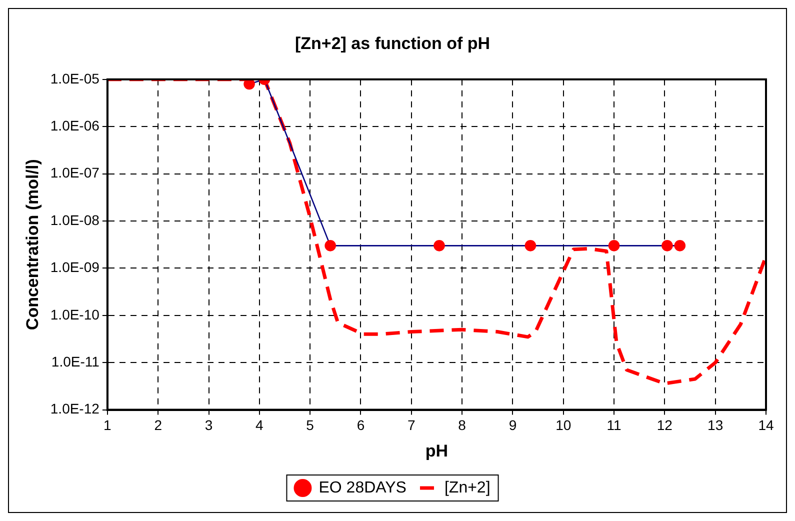 This screenshot has height=521, width=795. Describe the element at coordinates (158, 425) in the screenshot. I see `x-tick-label: 2` at that location.